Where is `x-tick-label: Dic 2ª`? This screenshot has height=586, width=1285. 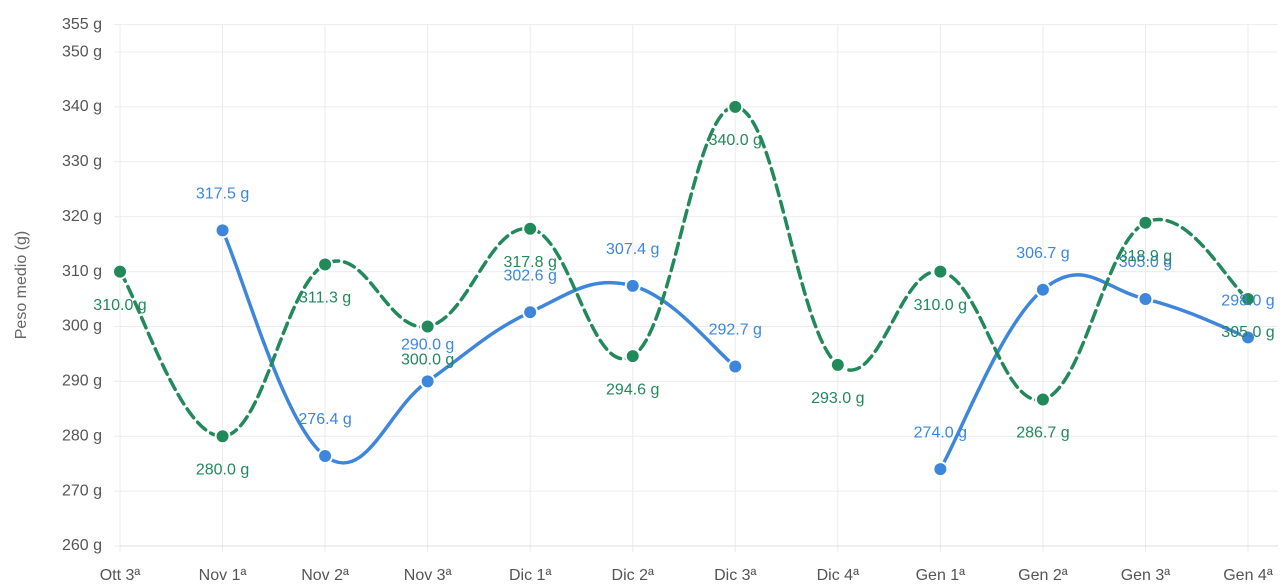
x-tick-label: Dic 2ª is located at coordinates (633, 575).